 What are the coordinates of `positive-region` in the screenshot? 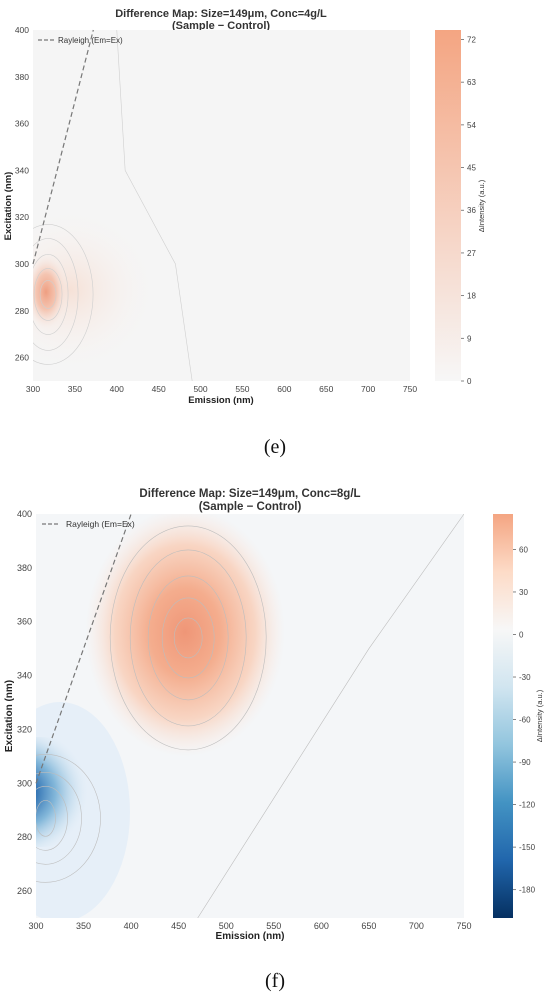 It's located at (185, 635).